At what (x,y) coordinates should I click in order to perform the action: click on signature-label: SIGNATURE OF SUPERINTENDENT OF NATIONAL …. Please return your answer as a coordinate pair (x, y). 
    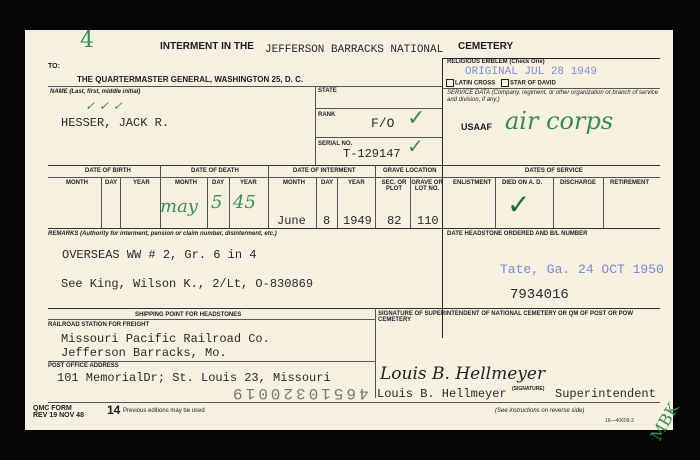
    Looking at the image, I should click on (506, 317).